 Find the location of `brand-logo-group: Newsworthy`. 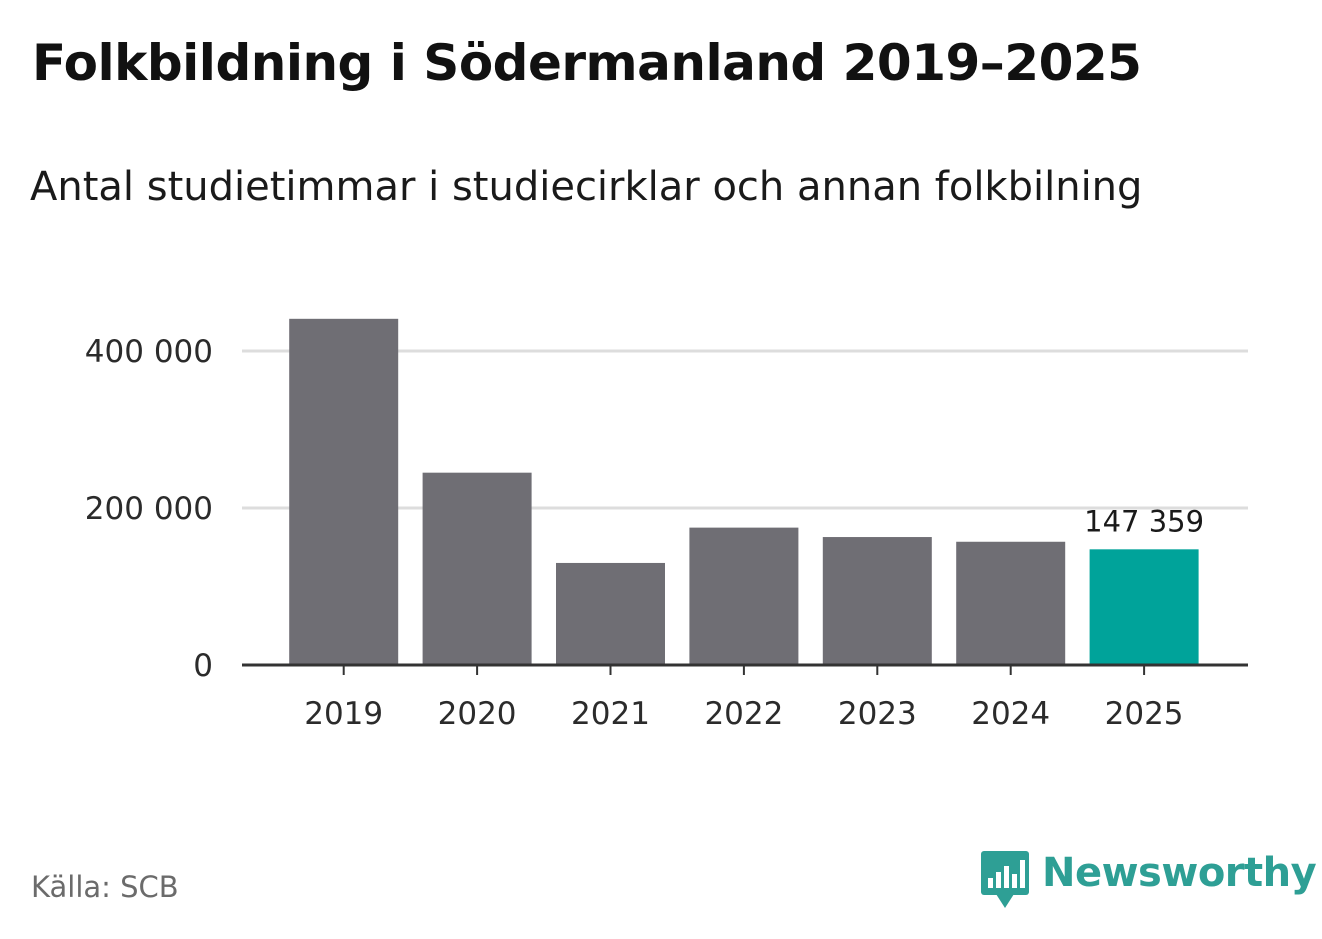

brand-logo-group: Newsworthy is located at coordinates (1148, 880).